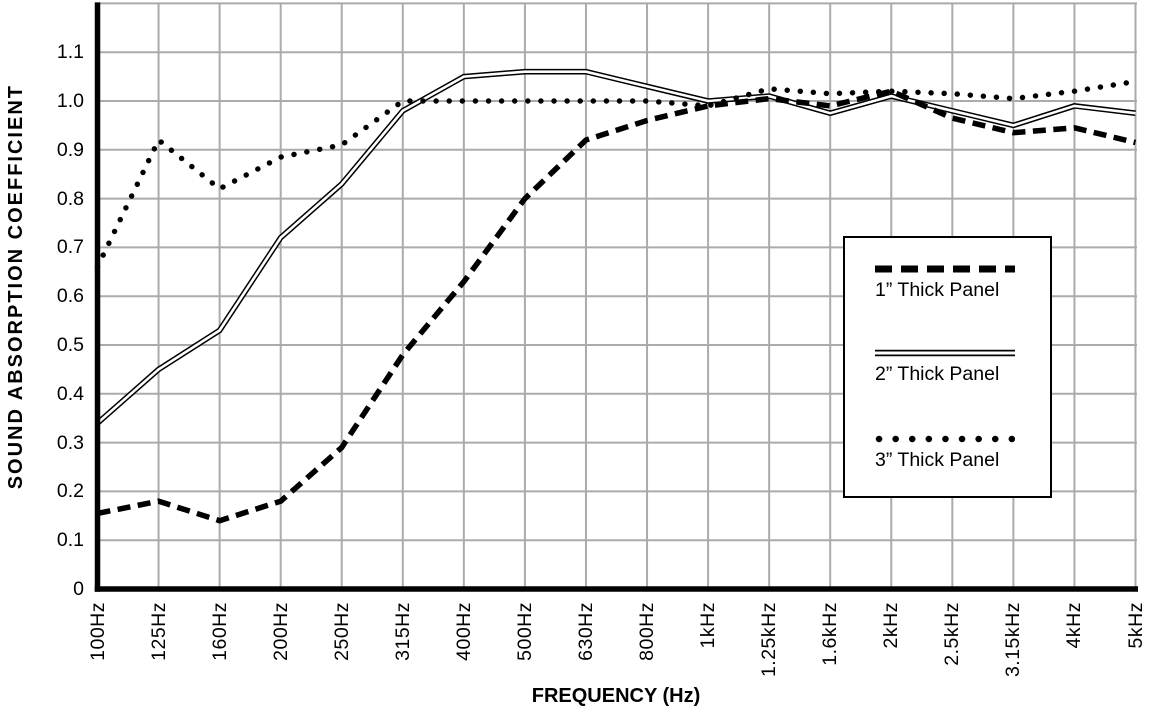 The height and width of the screenshot is (721, 1149). Describe the element at coordinates (219, 631) in the screenshot. I see `x-tick-label: 160Hz` at that location.